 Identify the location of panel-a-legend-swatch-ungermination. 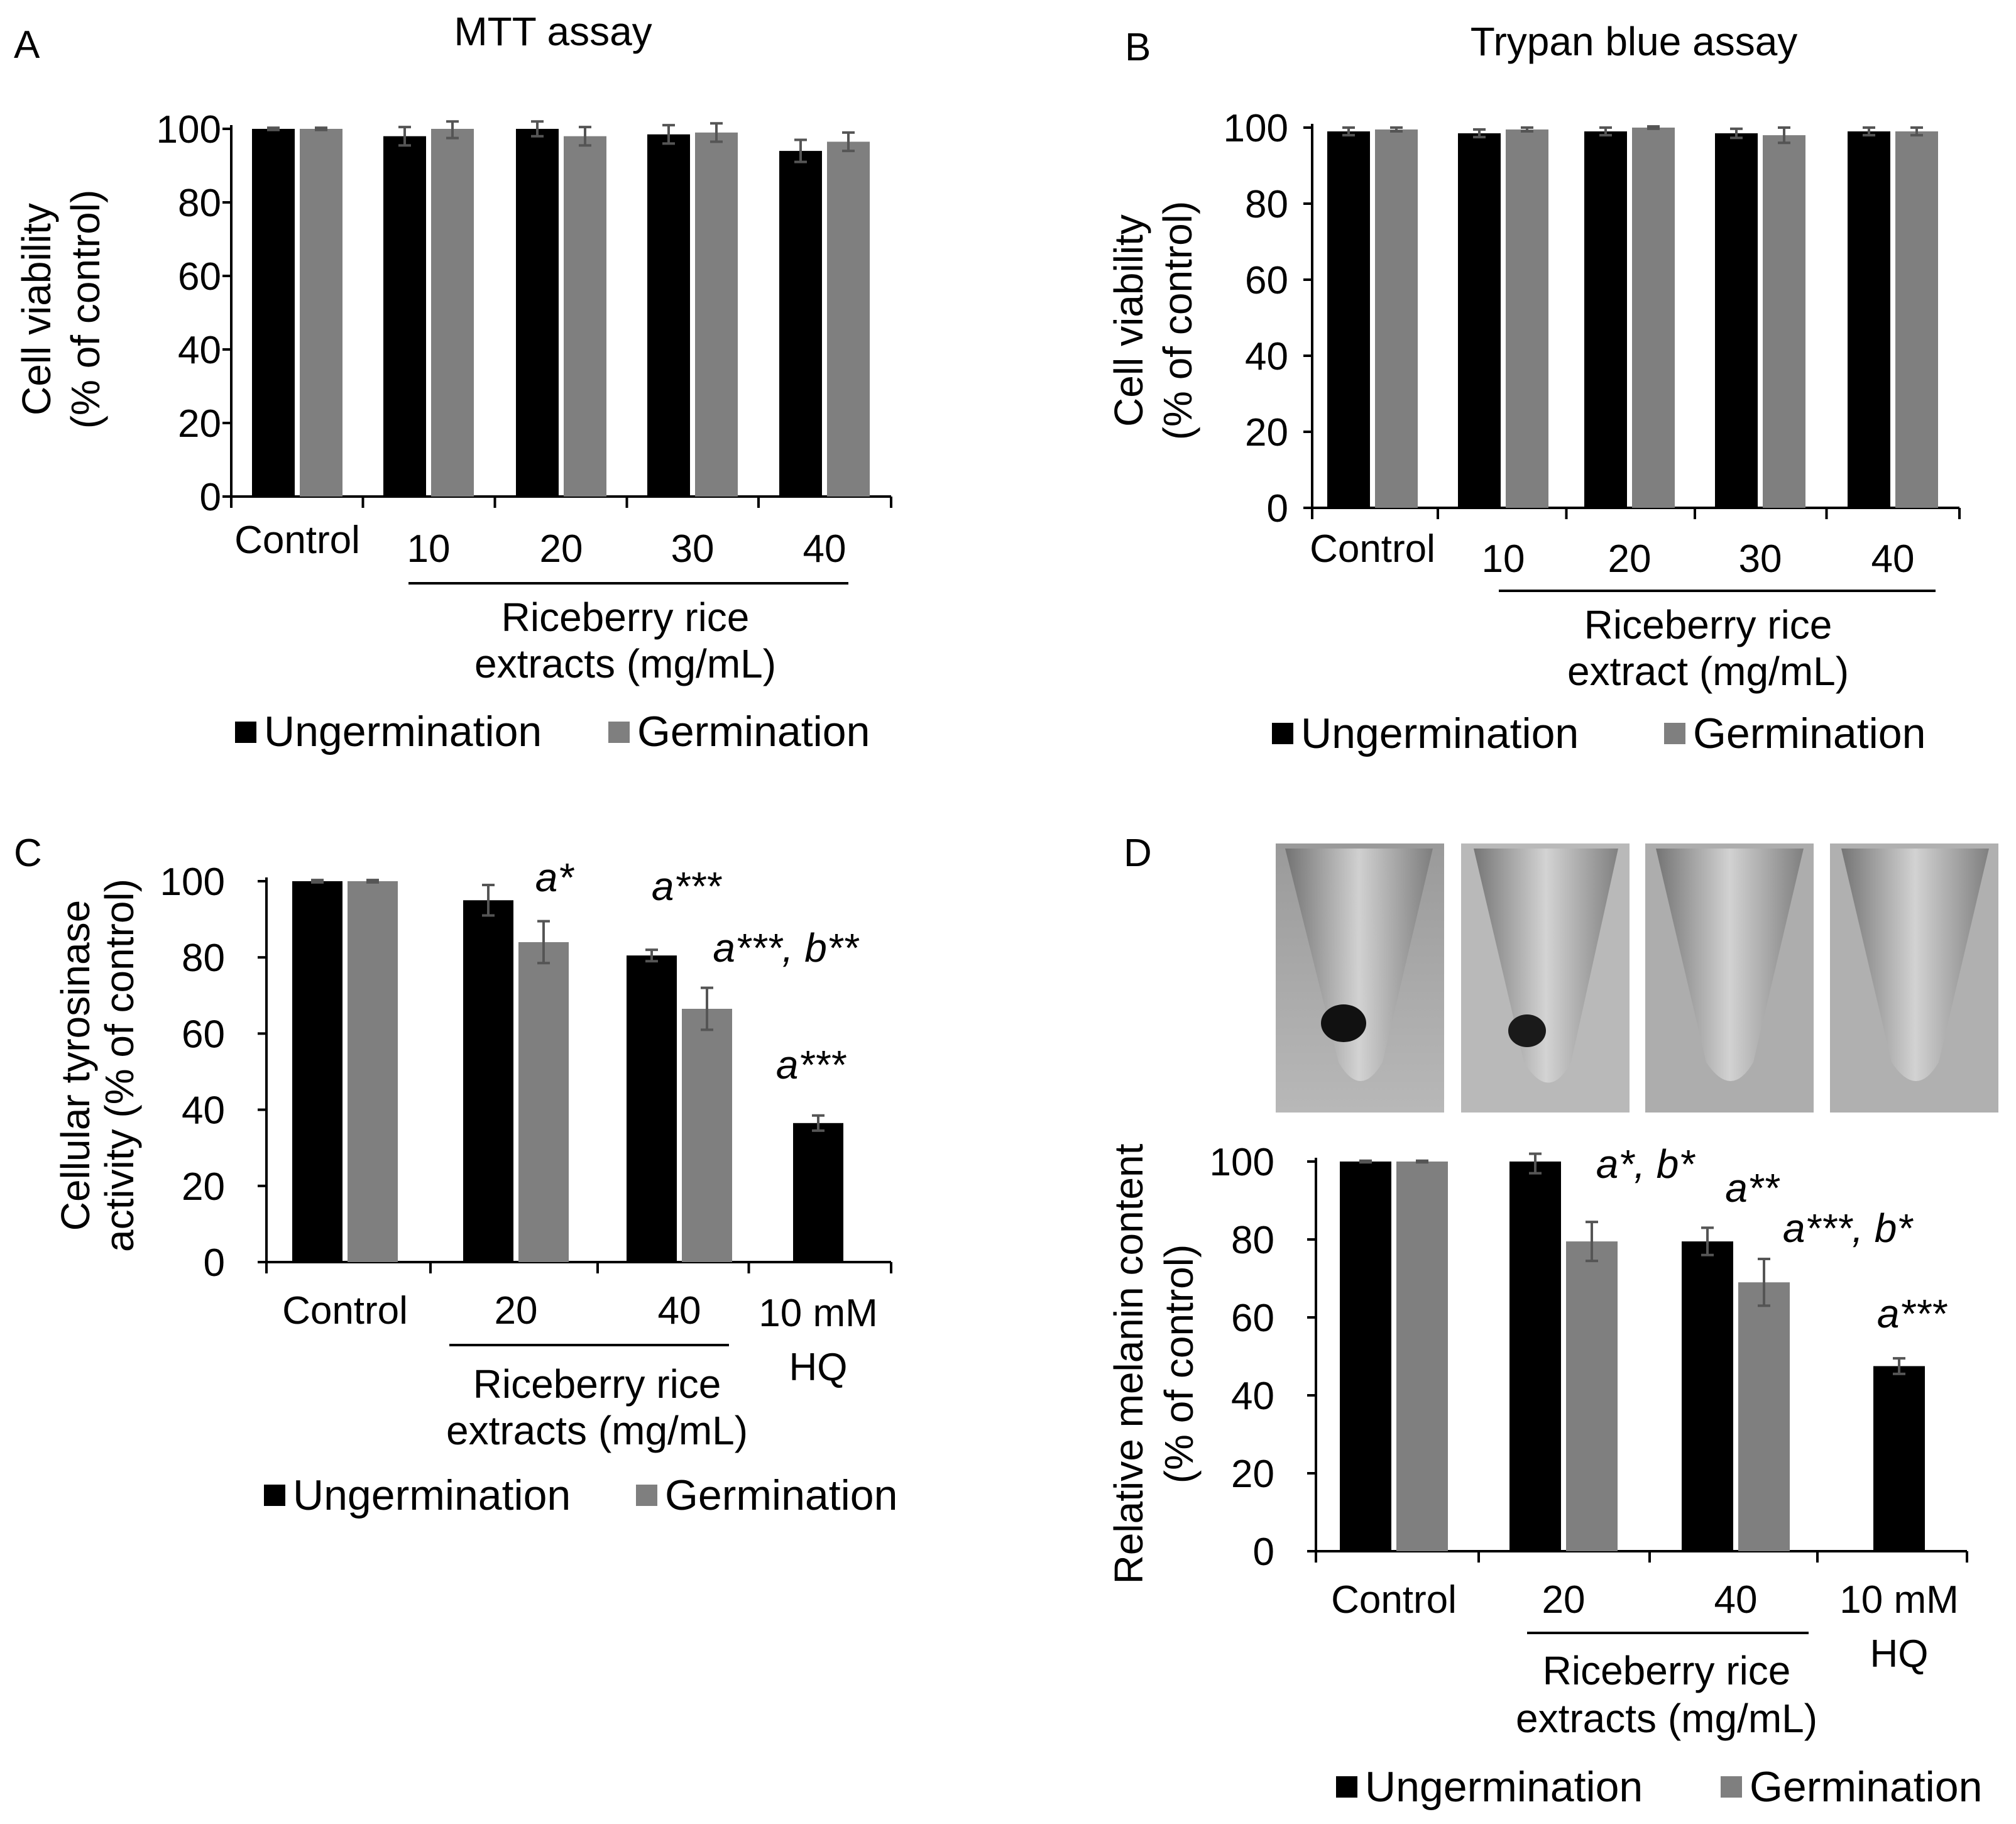
(246, 732).